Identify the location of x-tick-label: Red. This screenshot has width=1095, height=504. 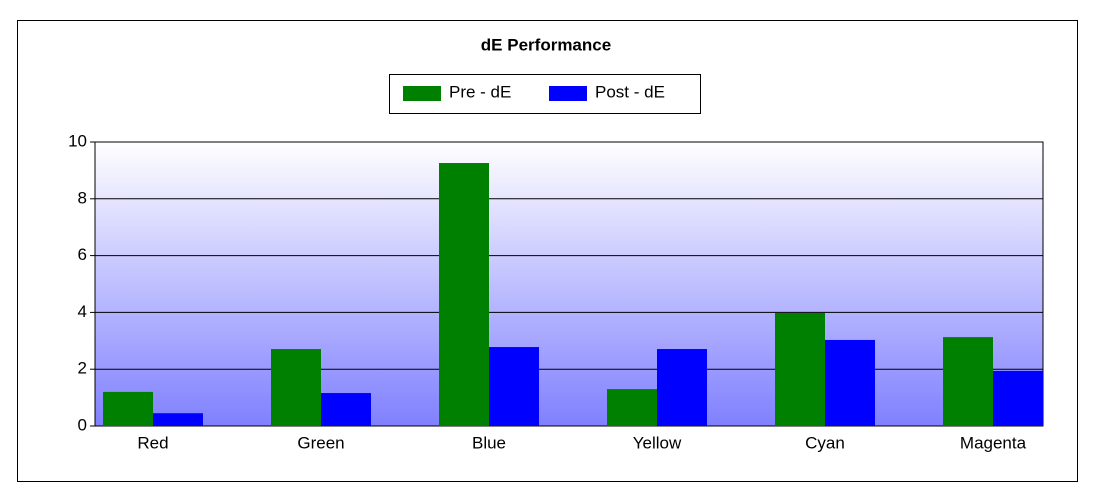
(152, 442).